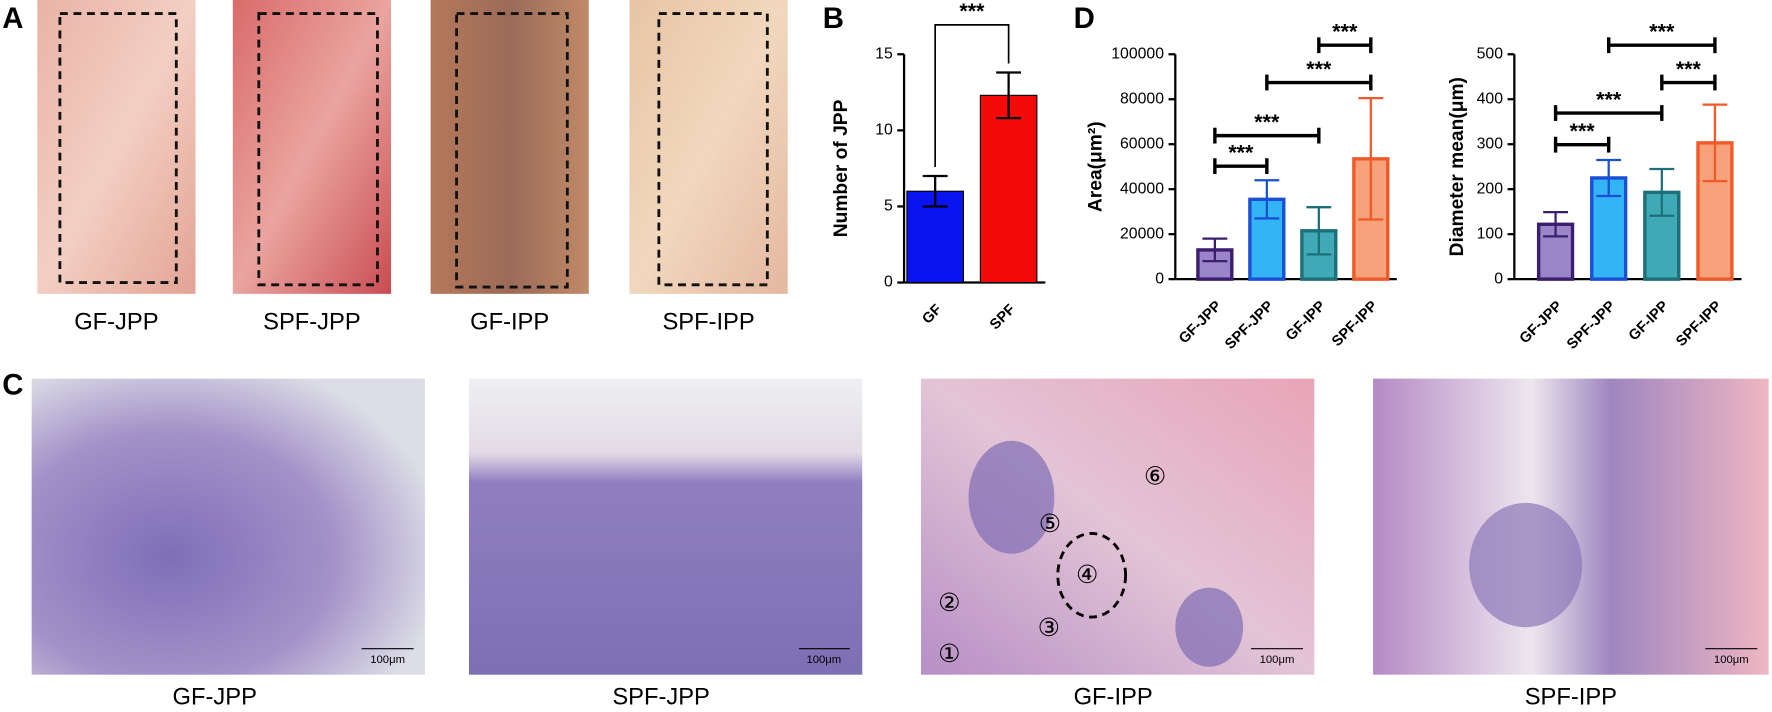  What do you see at coordinates (1050, 524) in the screenshot?
I see `region-marker: ⑤` at bounding box center [1050, 524].